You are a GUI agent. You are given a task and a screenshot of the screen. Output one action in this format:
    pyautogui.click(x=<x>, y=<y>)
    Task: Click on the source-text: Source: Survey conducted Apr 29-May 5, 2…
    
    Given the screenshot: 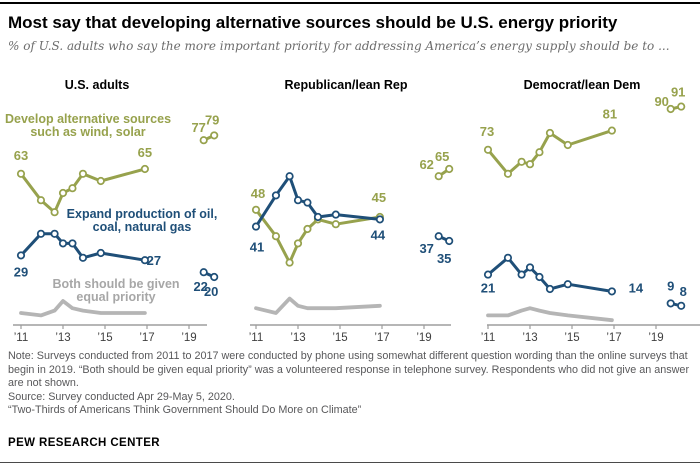 What is the action you would take?
    pyautogui.click(x=121, y=396)
    